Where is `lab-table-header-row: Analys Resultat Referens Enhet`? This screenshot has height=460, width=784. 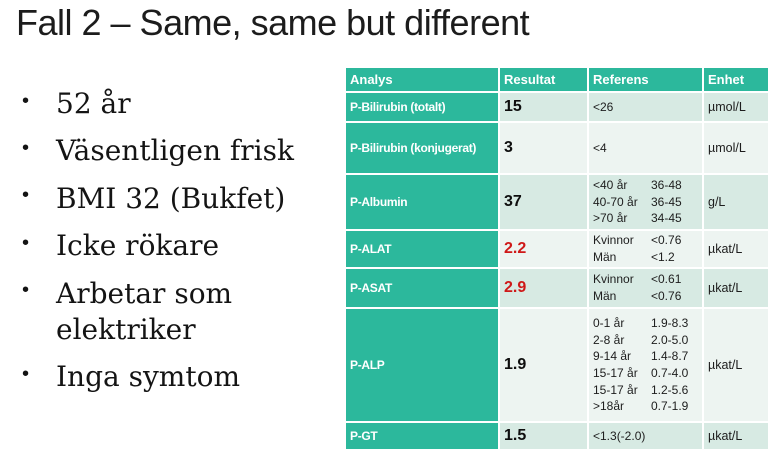 lab-table-header-row: Analys Resultat Referens Enhet is located at coordinates (557, 79).